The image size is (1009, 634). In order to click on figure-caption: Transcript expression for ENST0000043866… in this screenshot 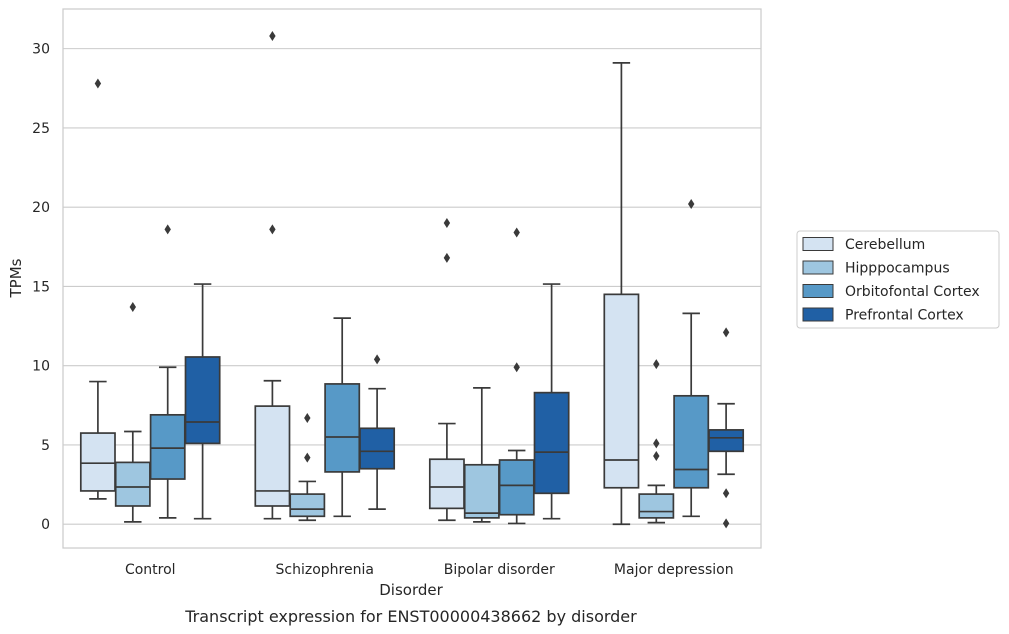, I will do `click(410, 616)`.